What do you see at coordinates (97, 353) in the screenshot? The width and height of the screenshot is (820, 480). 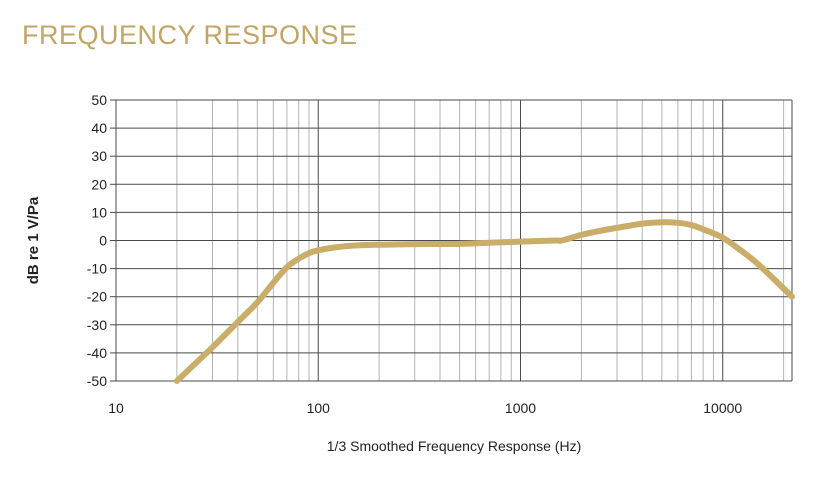 I see `y-tick-label: -40` at bounding box center [97, 353].